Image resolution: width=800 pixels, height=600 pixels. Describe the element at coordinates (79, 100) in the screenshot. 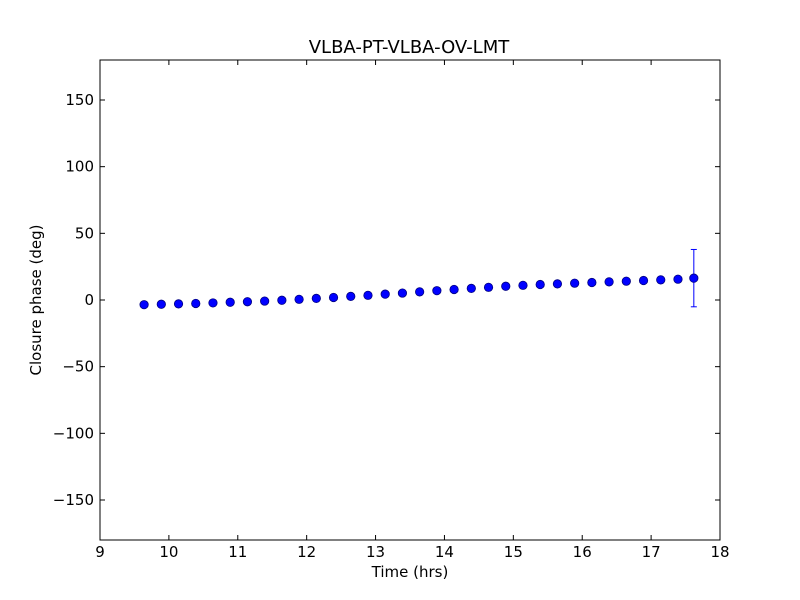

I see `y-tick-label: 150` at that location.